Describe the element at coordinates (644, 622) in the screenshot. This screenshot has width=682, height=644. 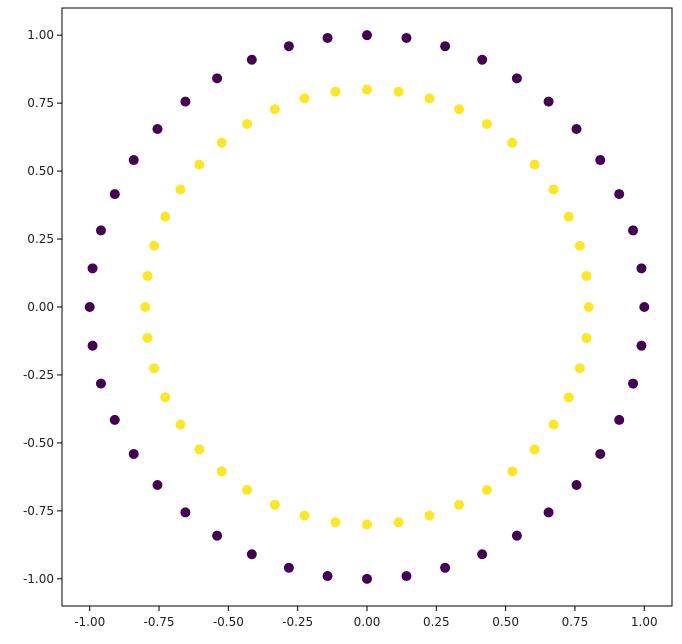
I see `x-tick-label: 1.00` at that location.